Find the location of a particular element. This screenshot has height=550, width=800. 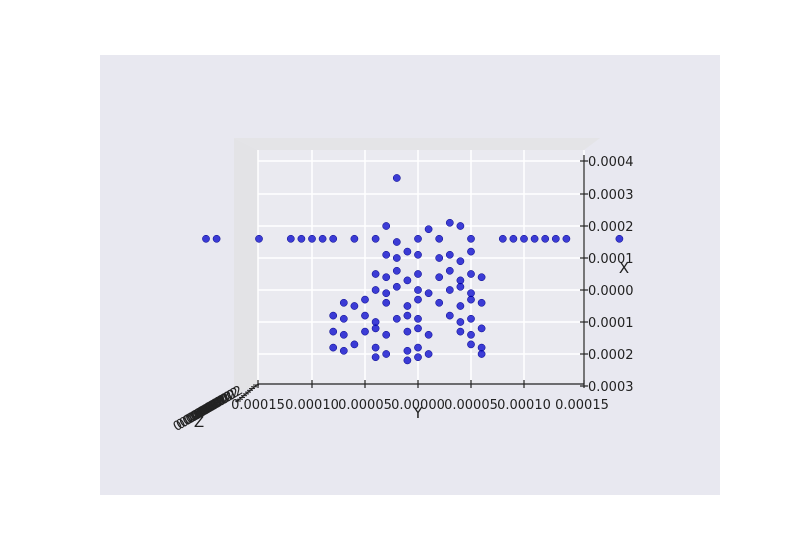

pane-top is located at coordinates (417, 144).